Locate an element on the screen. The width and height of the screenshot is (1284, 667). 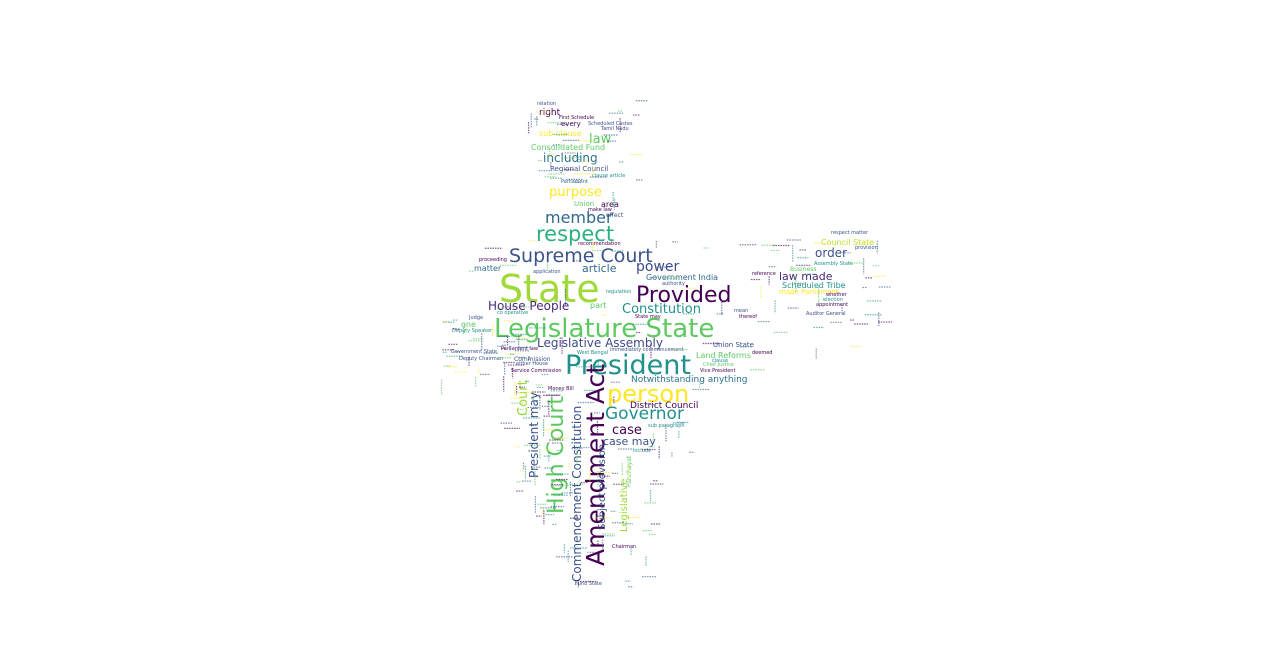
word: Tamil Nadu is located at coordinates (615, 129).